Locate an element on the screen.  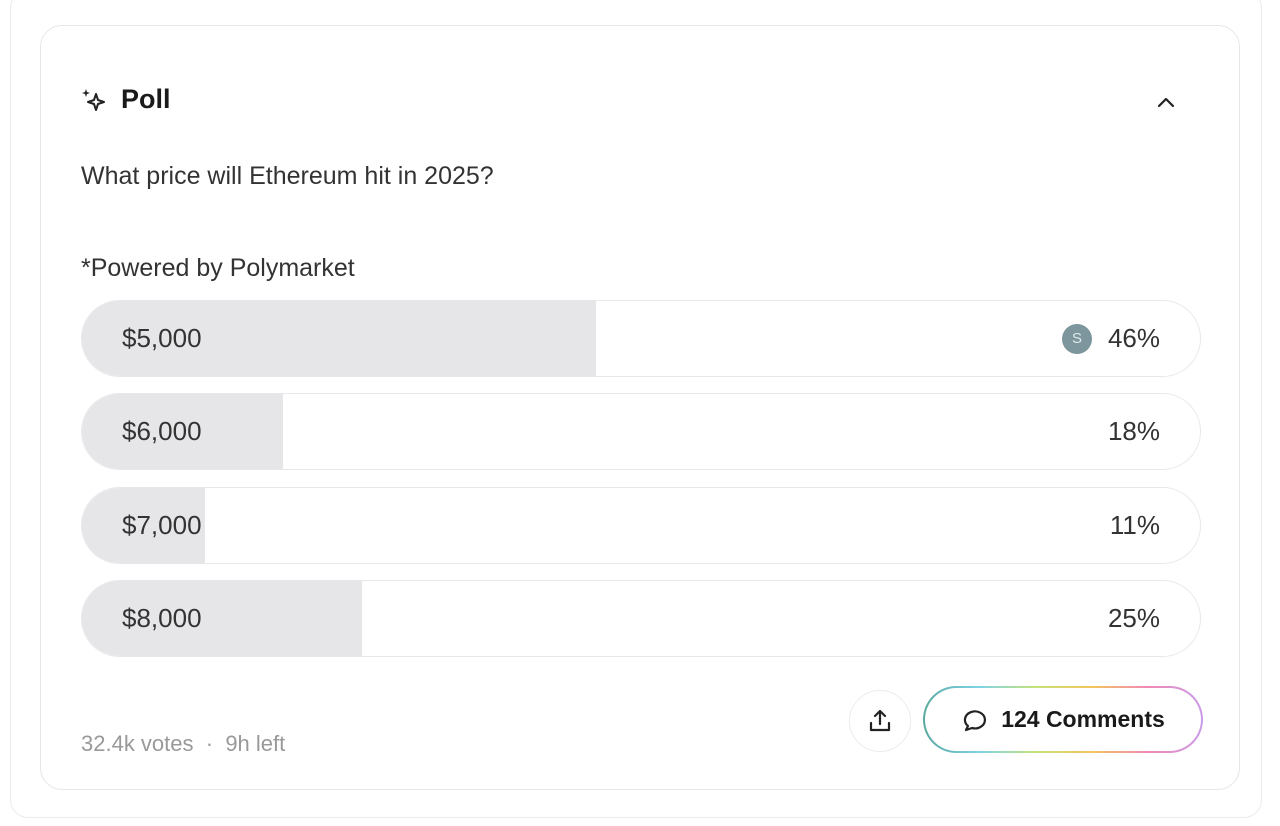
option-label: $5,000 is located at coordinates (162, 338).